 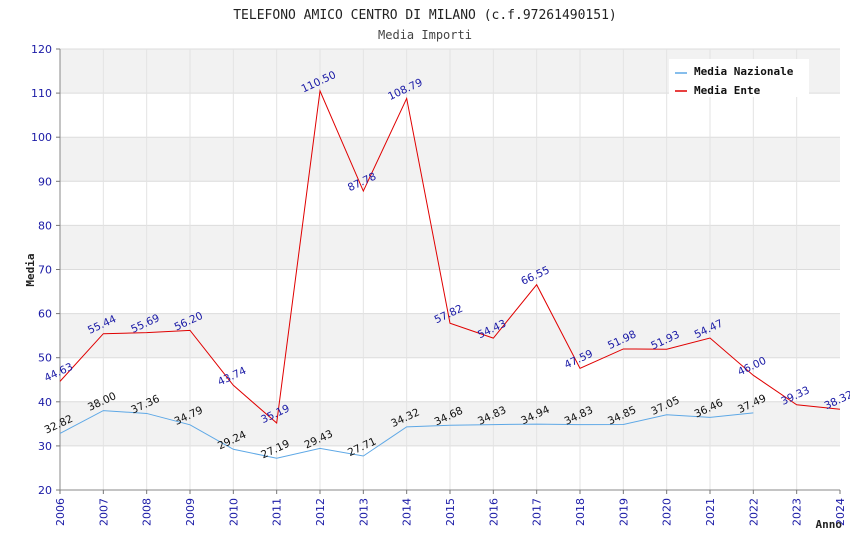 What do you see at coordinates (41, 137) in the screenshot?
I see `y-tick-label: 100` at bounding box center [41, 137].